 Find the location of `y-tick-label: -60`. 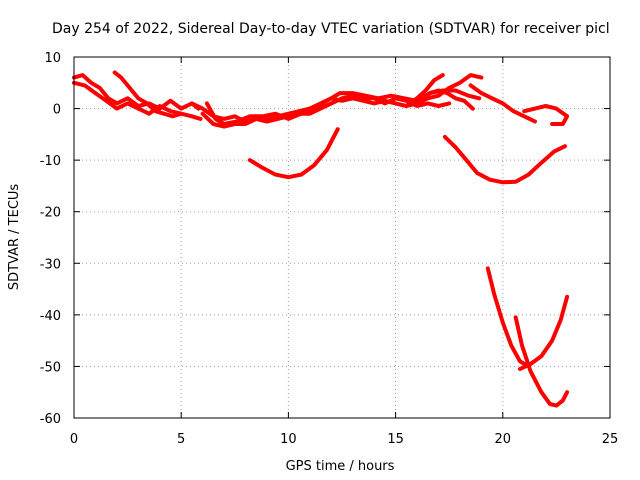

y-tick-label: -60 is located at coordinates (50, 419).